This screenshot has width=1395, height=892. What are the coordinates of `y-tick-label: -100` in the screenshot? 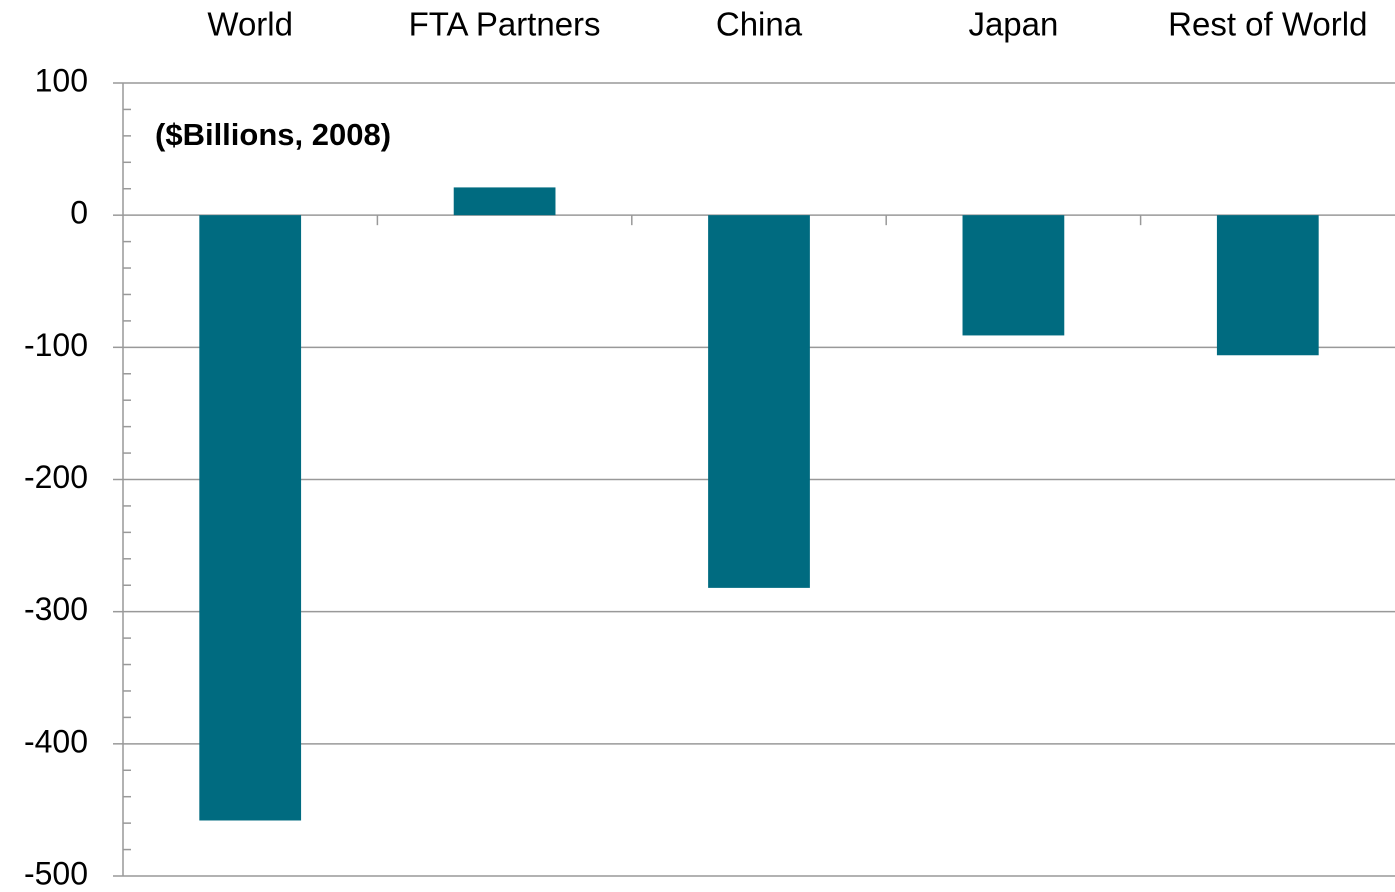 It's located at (56, 345).